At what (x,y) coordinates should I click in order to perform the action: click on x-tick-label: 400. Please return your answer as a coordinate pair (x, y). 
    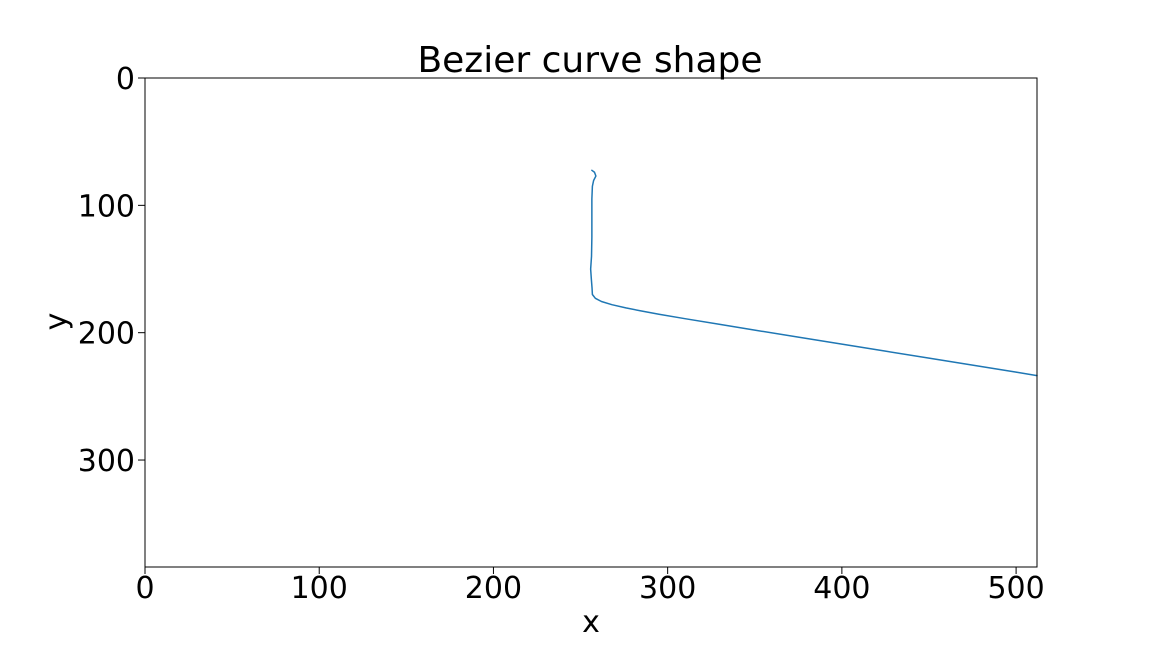
    Looking at the image, I should click on (841, 588).